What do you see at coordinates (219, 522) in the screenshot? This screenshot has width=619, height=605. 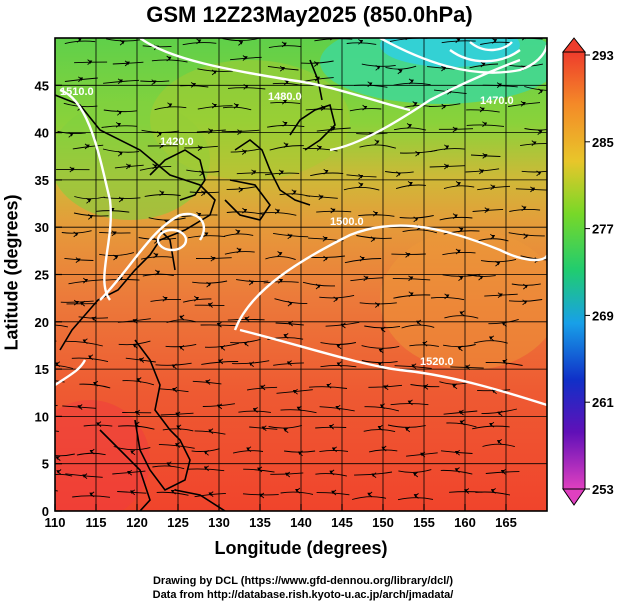 I see `x-tick-label: 130` at bounding box center [219, 522].